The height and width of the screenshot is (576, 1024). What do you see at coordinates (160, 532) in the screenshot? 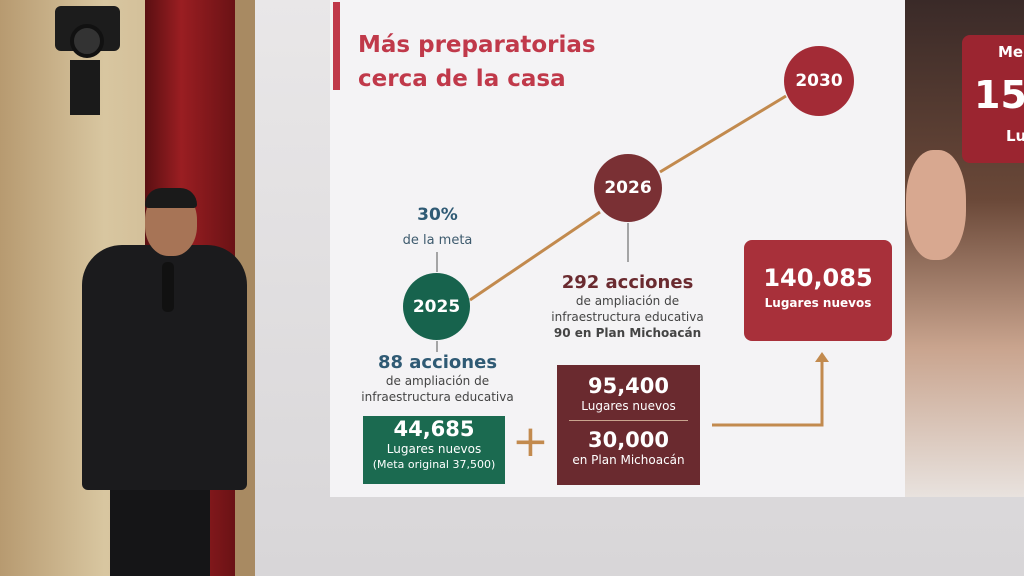
I see `speaker-legs` at bounding box center [160, 532].